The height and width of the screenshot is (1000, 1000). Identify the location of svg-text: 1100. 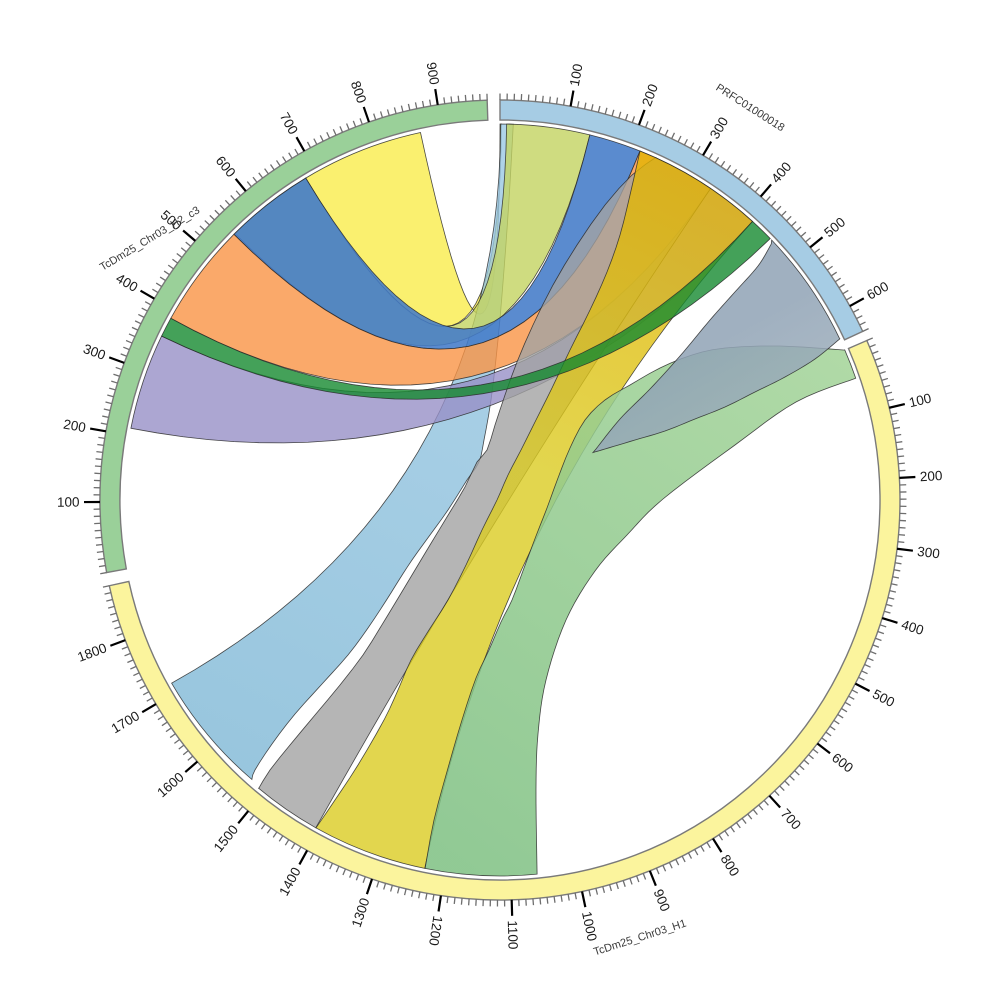
(513, 934).